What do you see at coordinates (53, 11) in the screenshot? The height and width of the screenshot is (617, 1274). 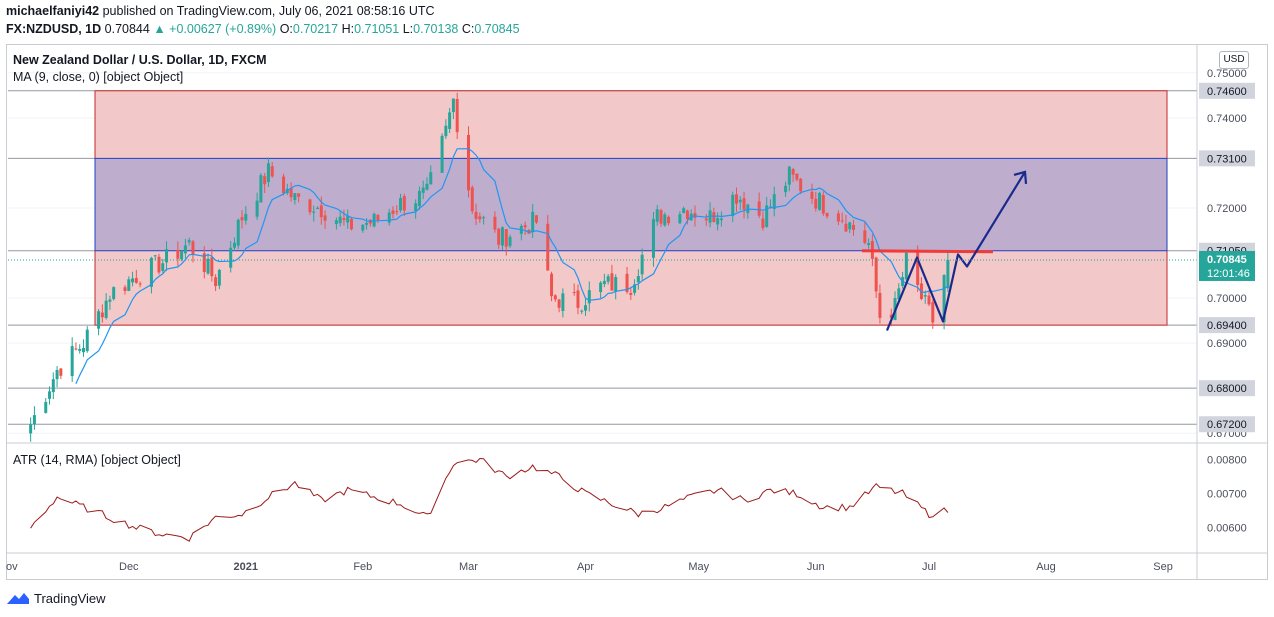 I see `publisher-name: michaelfaniyi42` at bounding box center [53, 11].